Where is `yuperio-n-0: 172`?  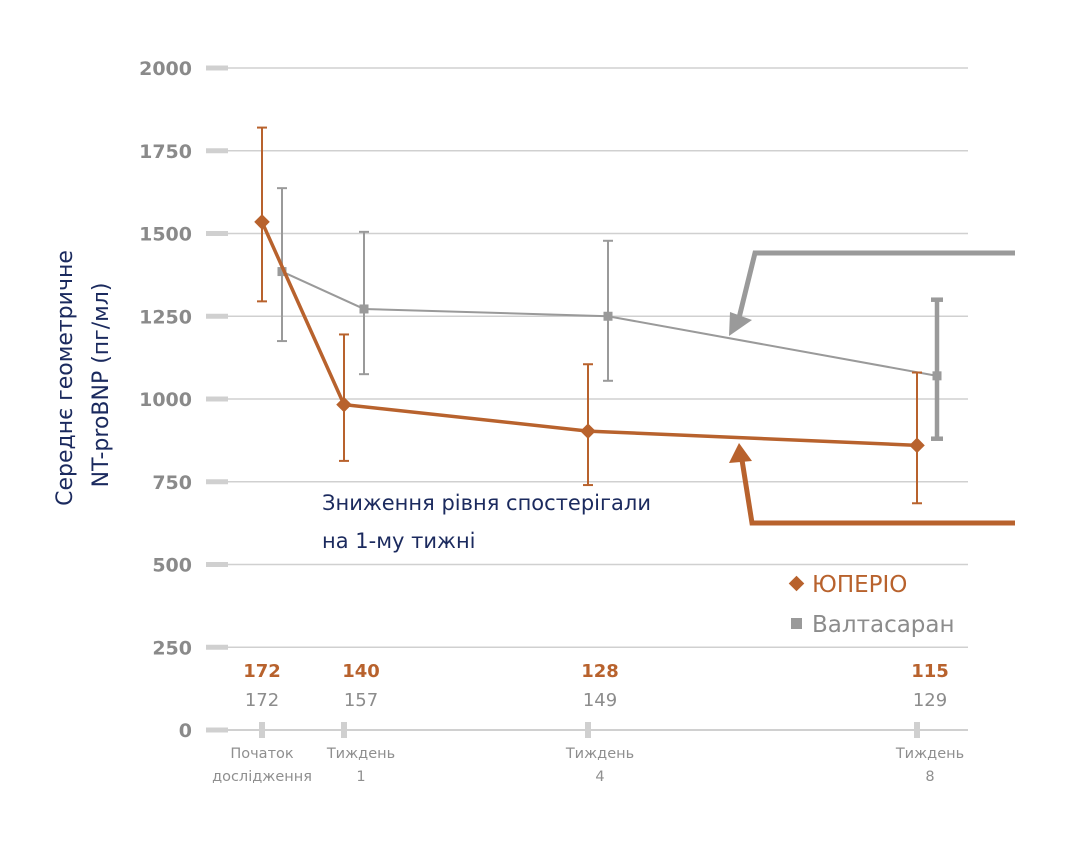
yuperio-n-0: 172 is located at coordinates (262, 671).